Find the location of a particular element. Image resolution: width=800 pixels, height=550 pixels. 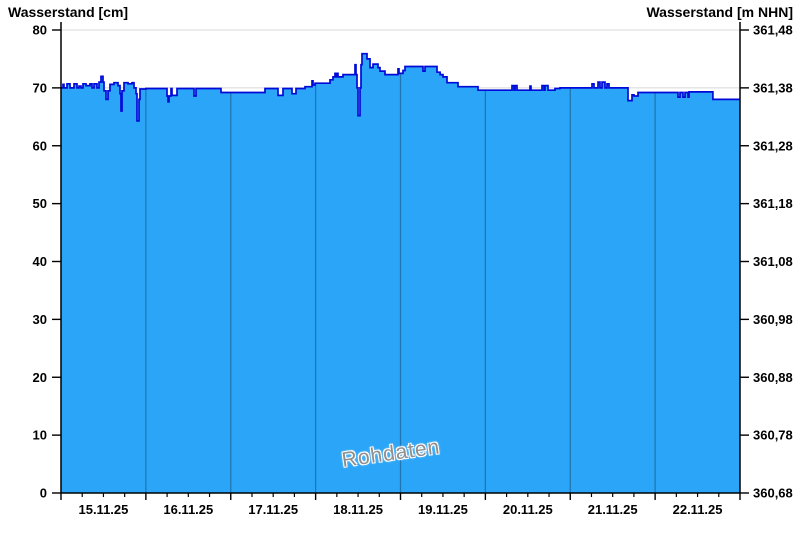

y-tick-label-left: 80 is located at coordinates (40, 30).